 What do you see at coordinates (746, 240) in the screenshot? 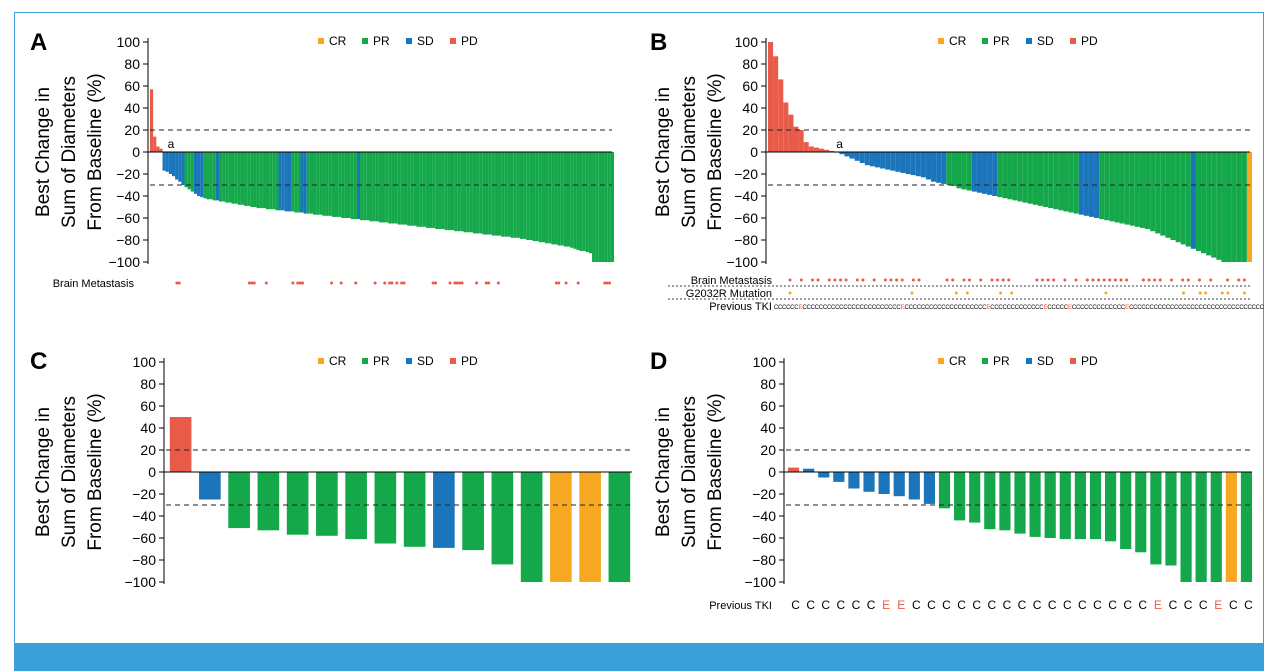
I see `y-tick-label: −80` at bounding box center [746, 240].